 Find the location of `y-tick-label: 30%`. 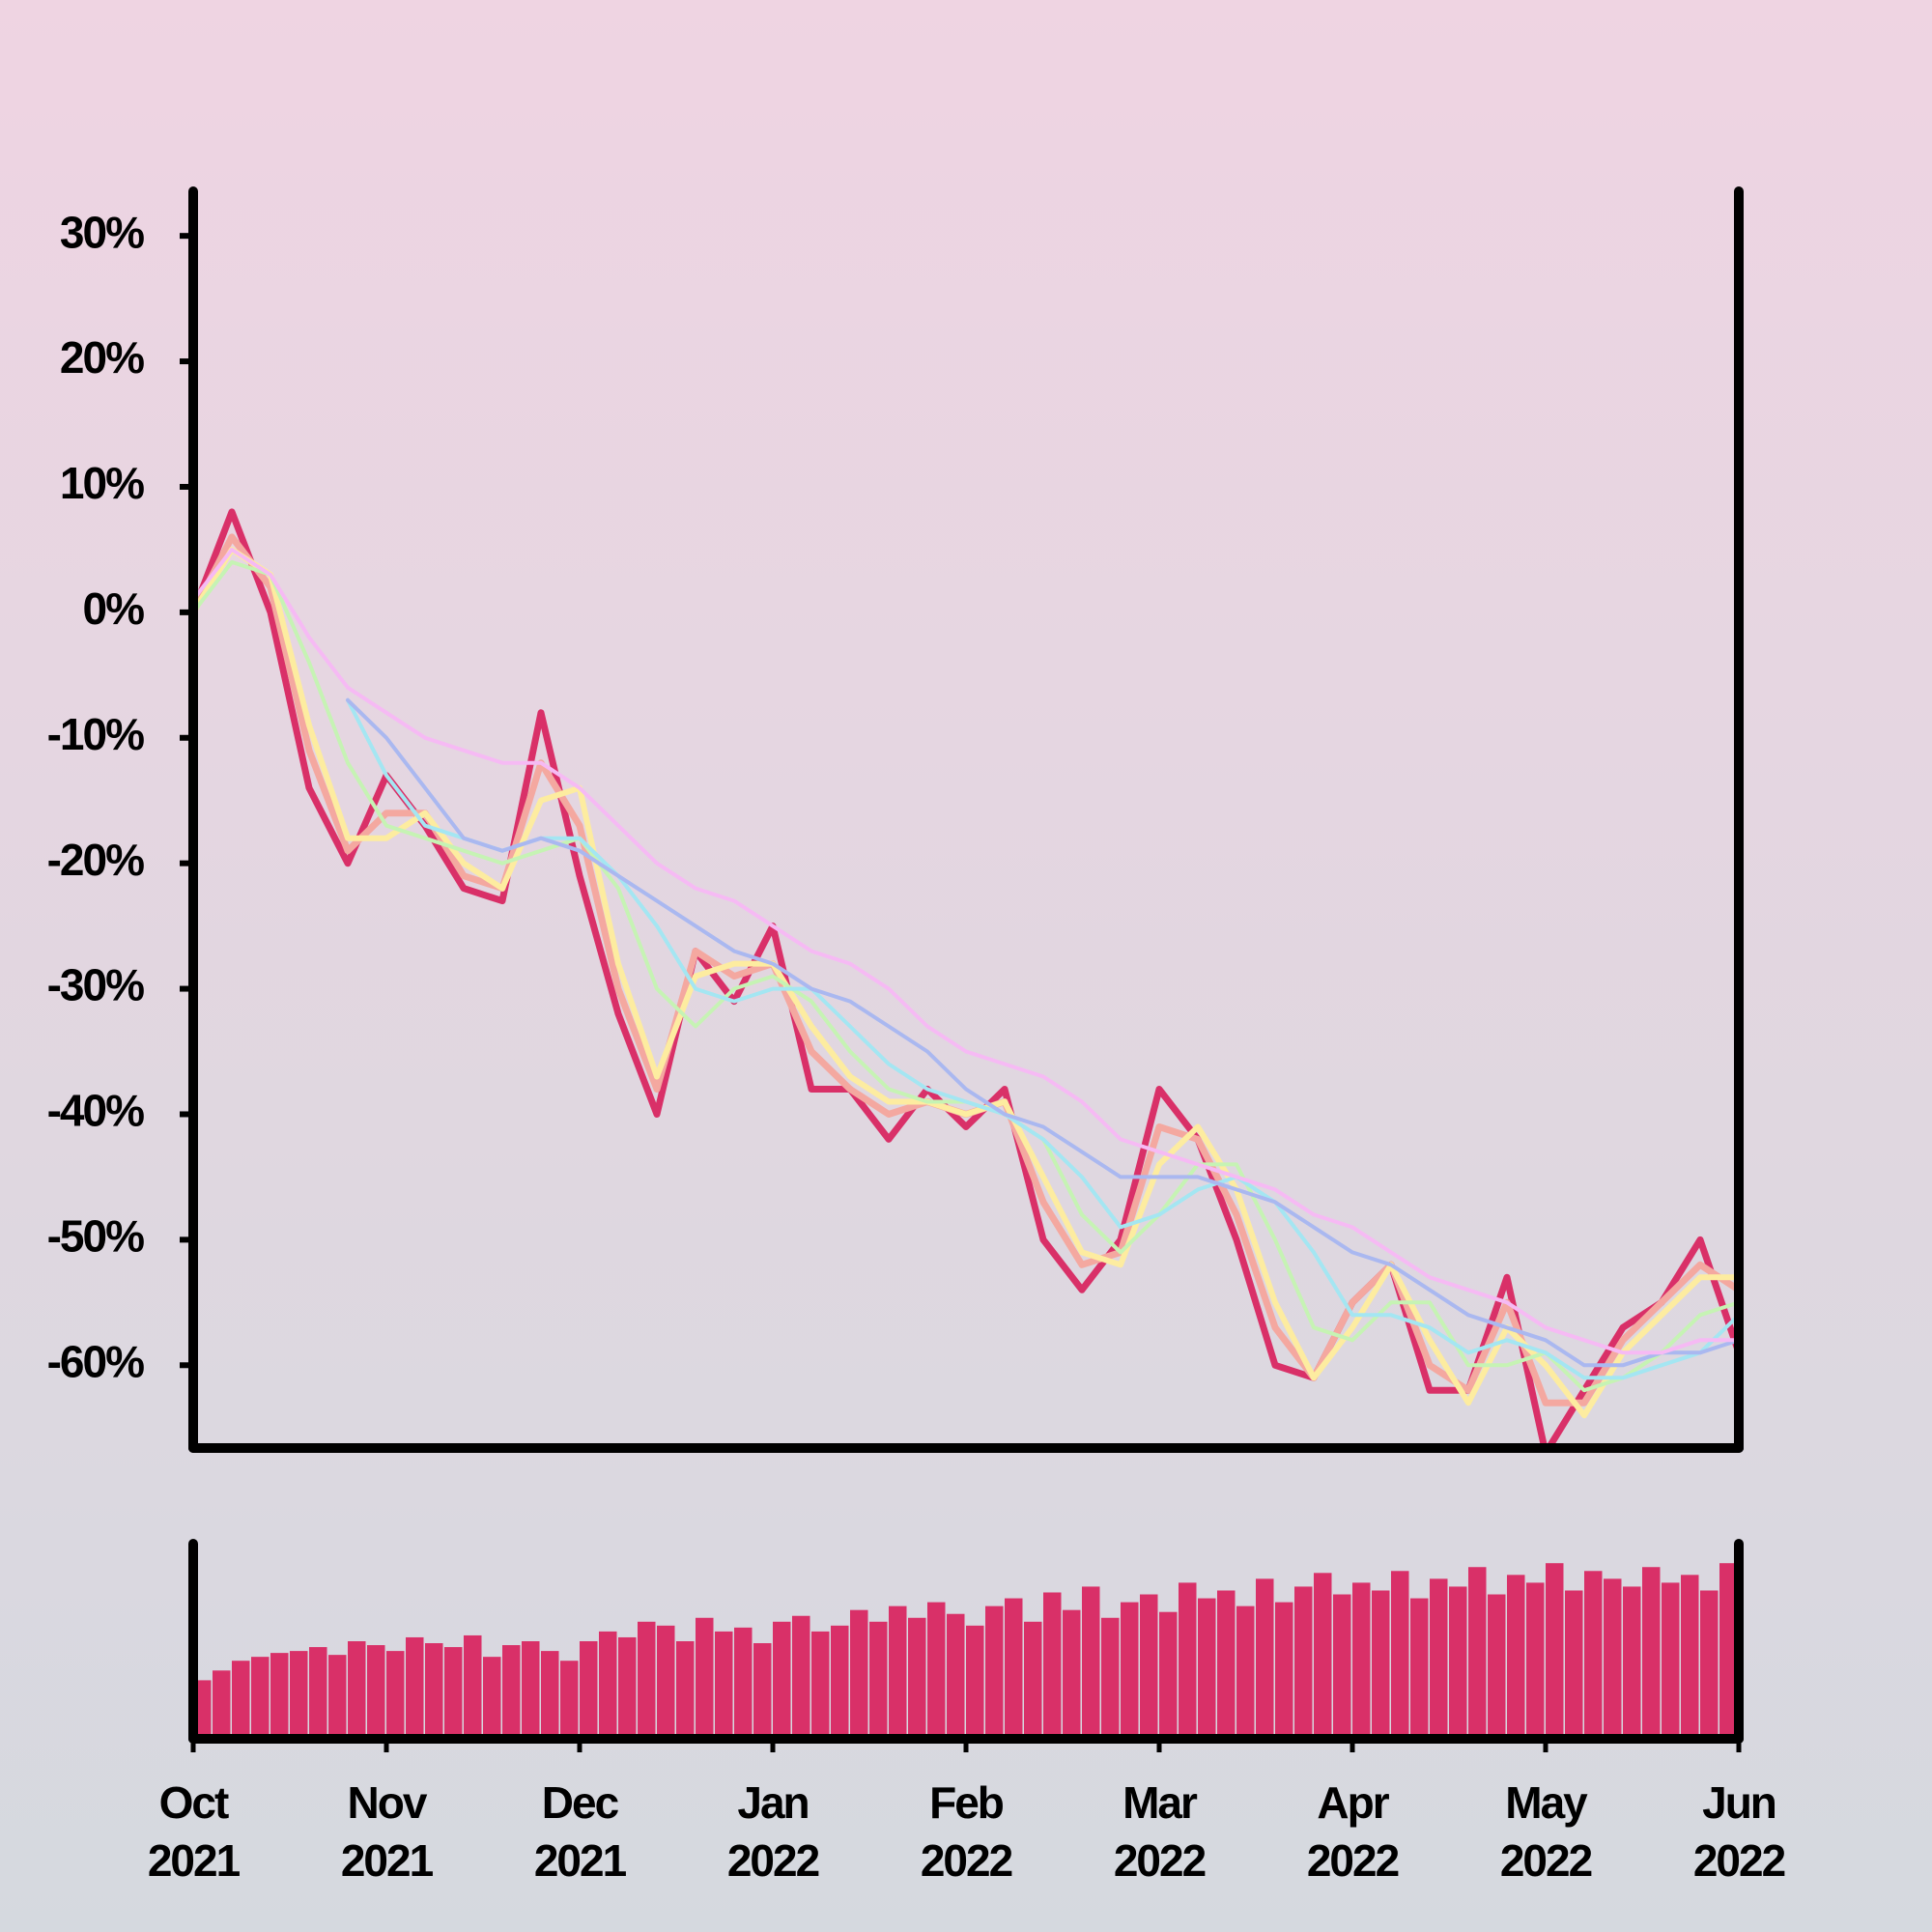

y-tick-label: 30% is located at coordinates (102, 232).